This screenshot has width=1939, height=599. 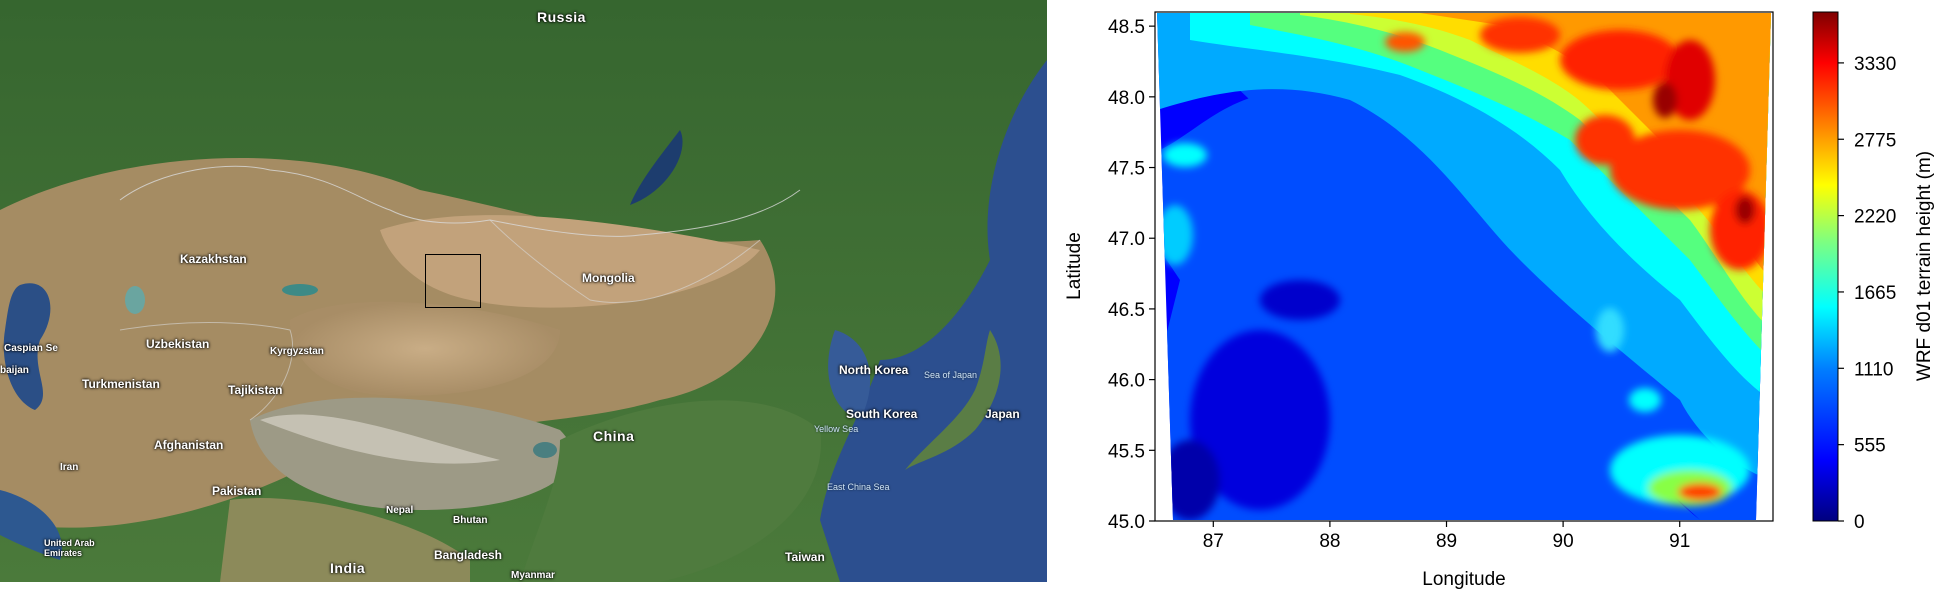 I want to click on label-iran: Iran, so click(x=69, y=467).